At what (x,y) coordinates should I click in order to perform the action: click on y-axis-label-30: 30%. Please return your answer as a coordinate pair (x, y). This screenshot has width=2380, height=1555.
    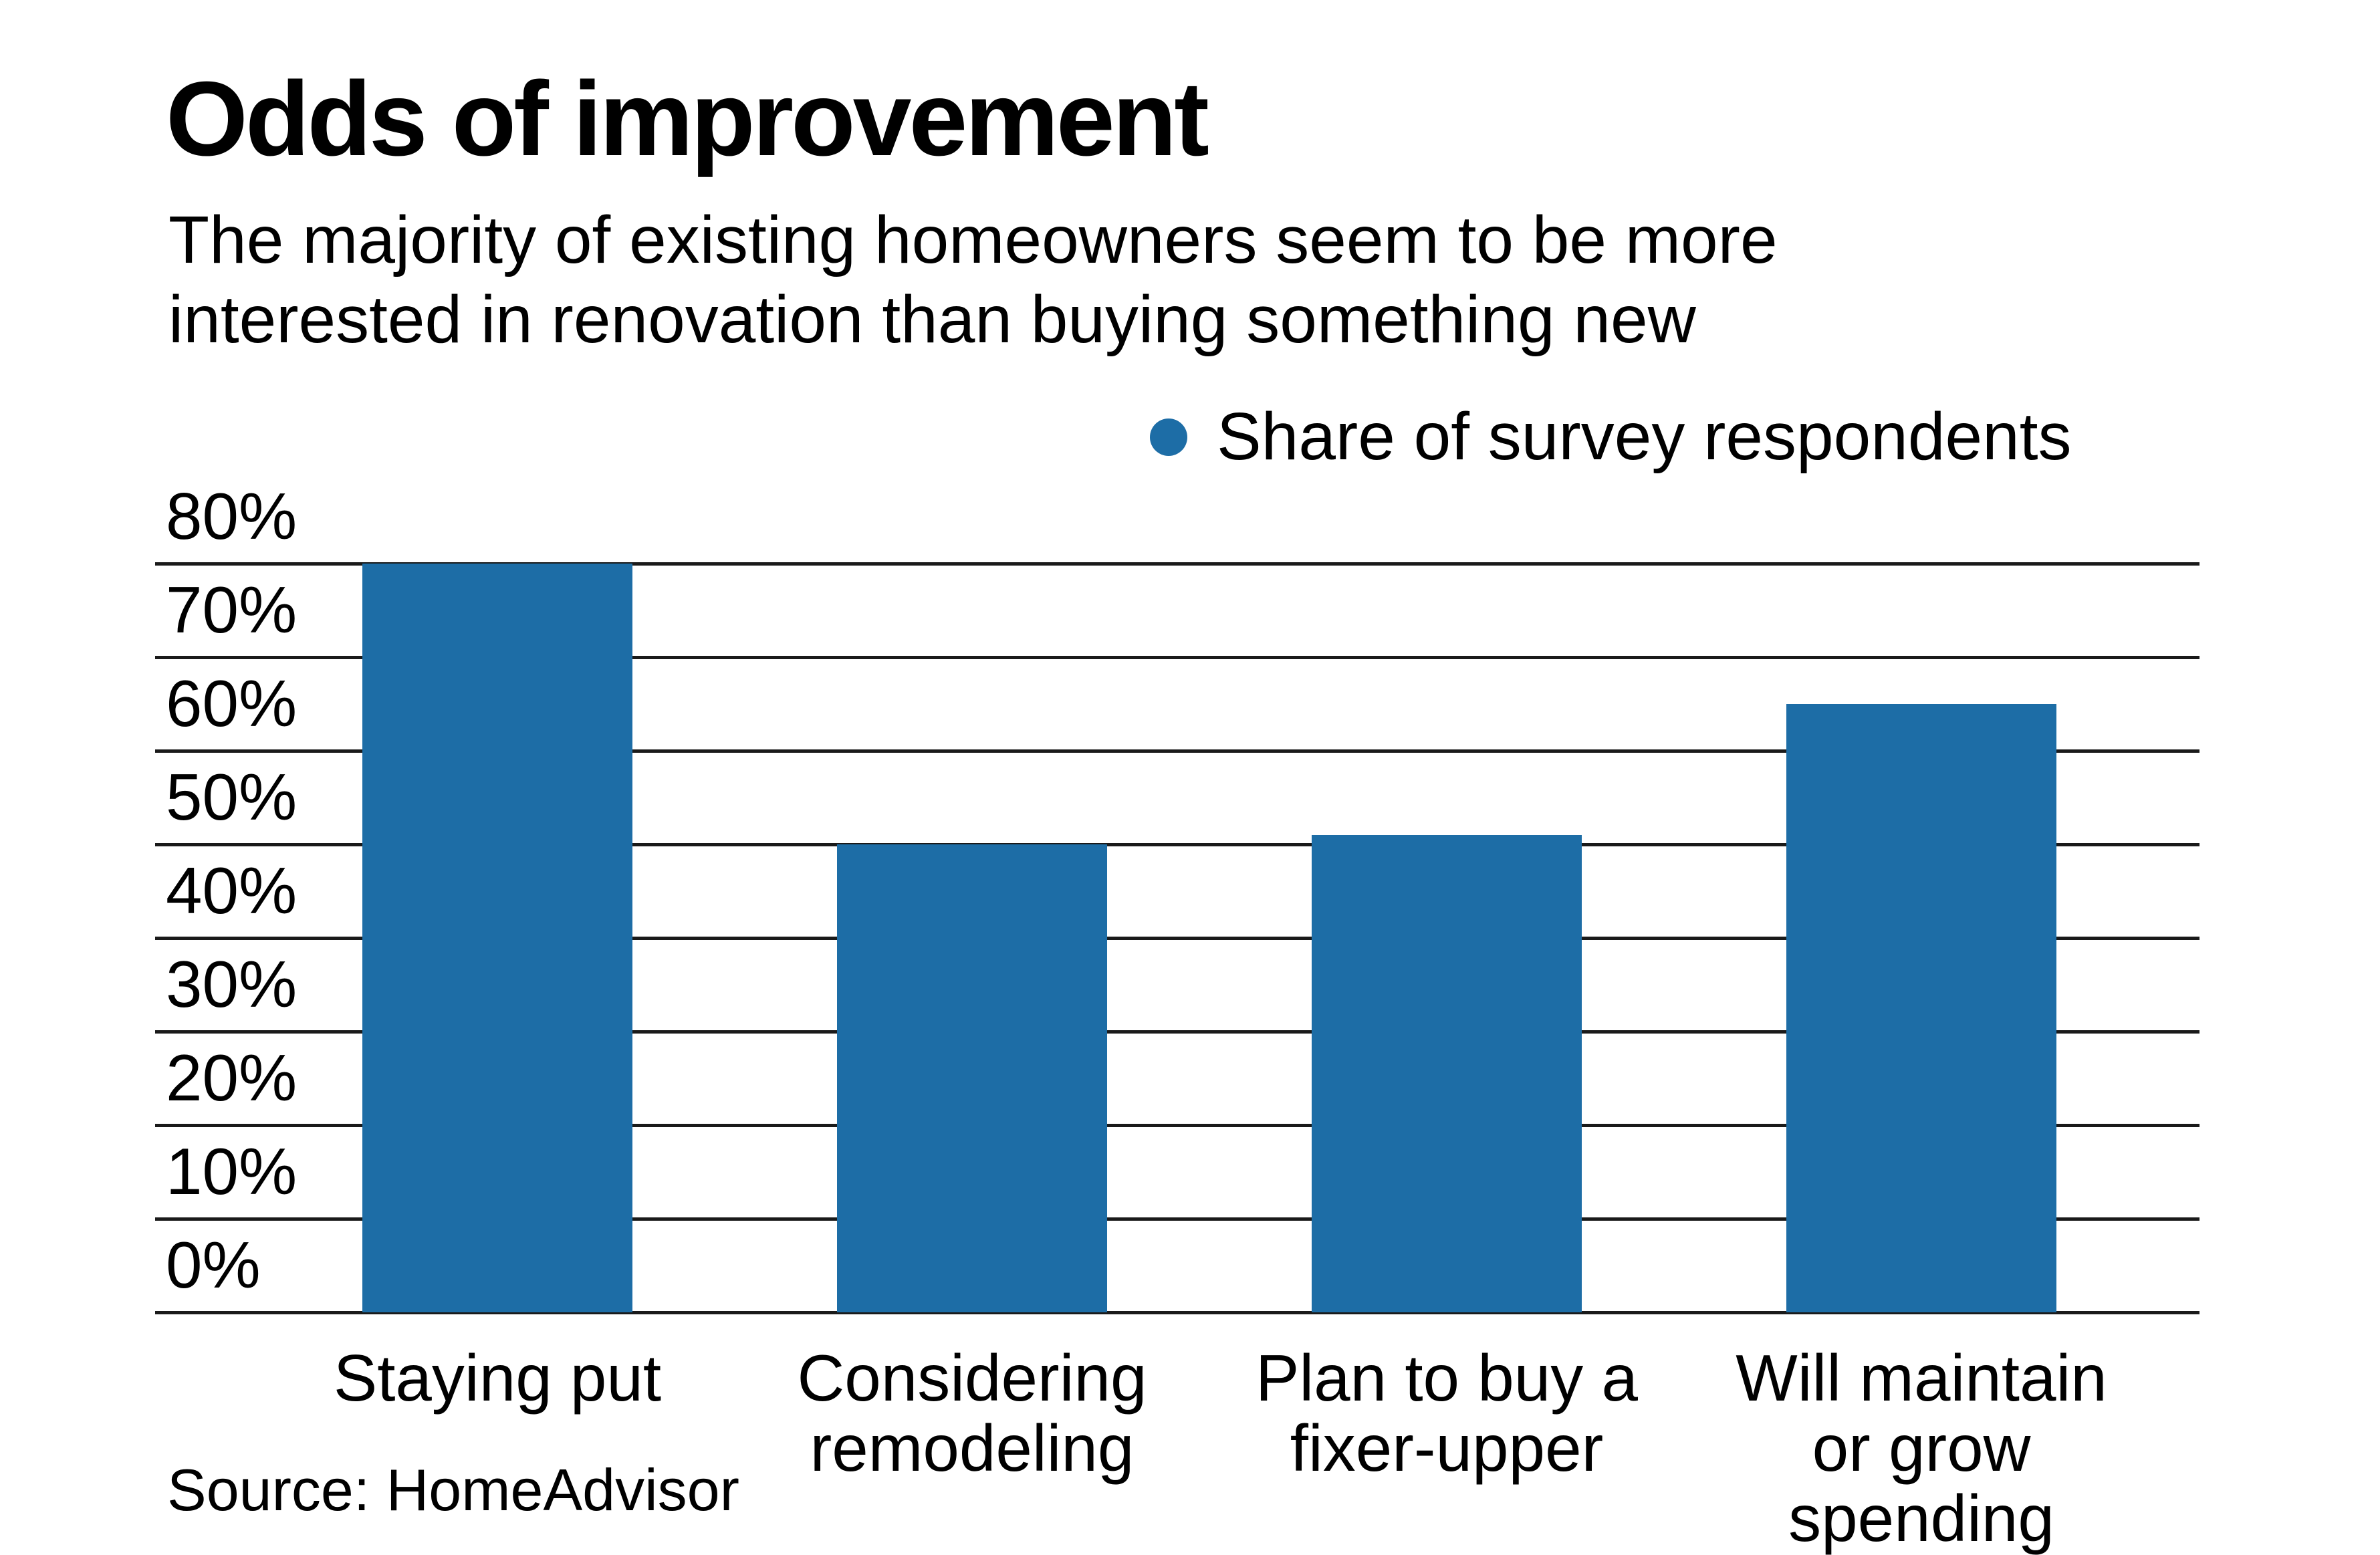
    Looking at the image, I should click on (232, 984).